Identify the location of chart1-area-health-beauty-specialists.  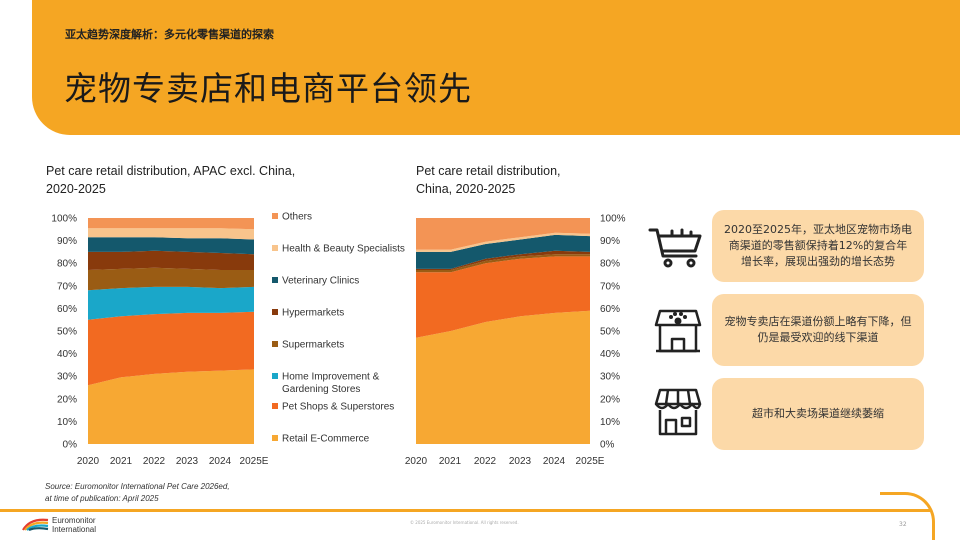
(171, 234).